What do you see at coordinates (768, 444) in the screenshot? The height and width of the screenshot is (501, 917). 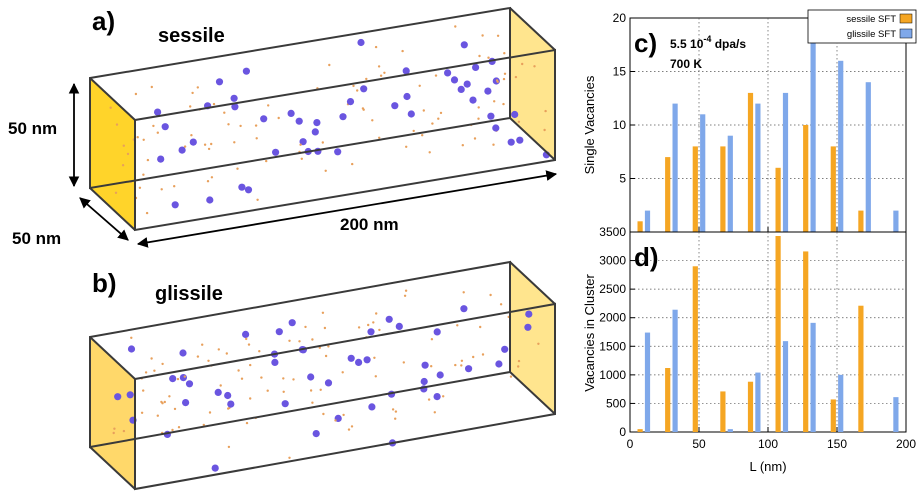 I see `x-tick-label: 100` at bounding box center [768, 444].